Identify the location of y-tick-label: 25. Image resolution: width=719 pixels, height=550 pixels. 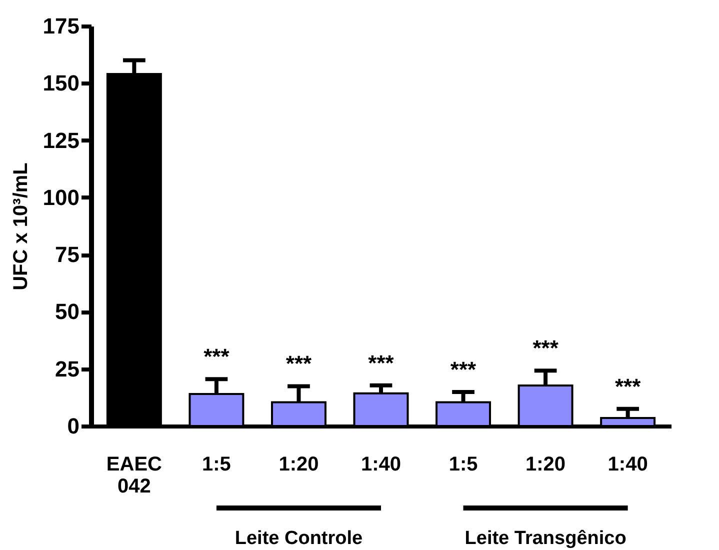
(67, 369).